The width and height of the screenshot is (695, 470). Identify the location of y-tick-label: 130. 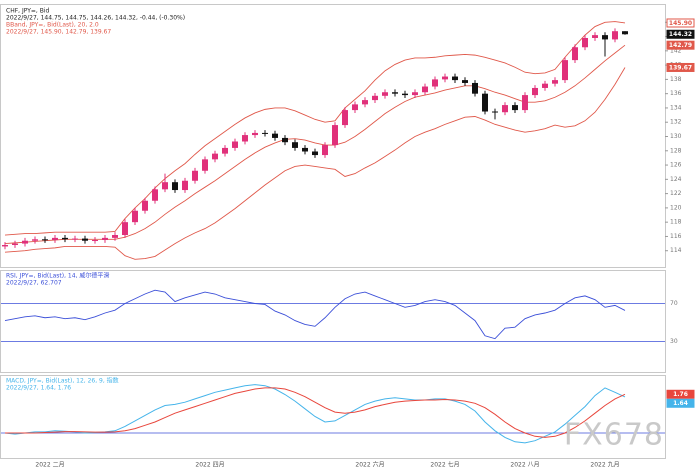
(676, 136).